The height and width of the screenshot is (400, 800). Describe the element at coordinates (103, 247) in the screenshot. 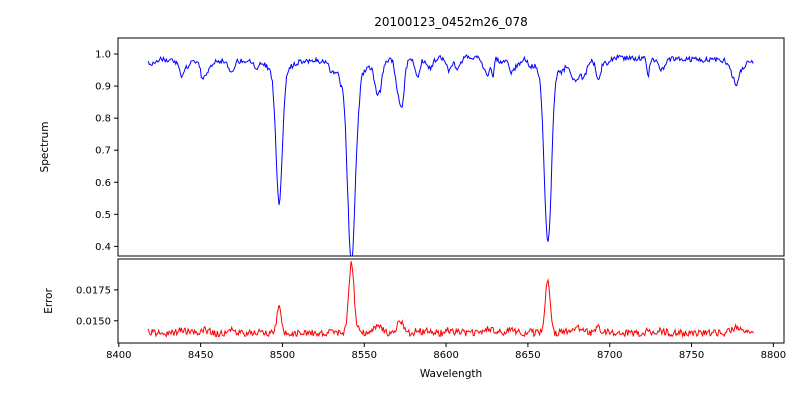

I see `y-tick-label: 0.4` at that location.